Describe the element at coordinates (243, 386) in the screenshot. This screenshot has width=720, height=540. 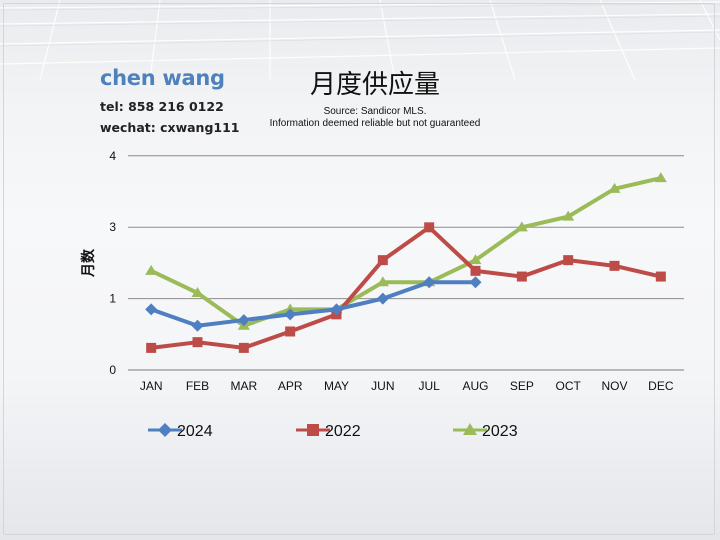
I see `x-tick-label: MAR` at that location.